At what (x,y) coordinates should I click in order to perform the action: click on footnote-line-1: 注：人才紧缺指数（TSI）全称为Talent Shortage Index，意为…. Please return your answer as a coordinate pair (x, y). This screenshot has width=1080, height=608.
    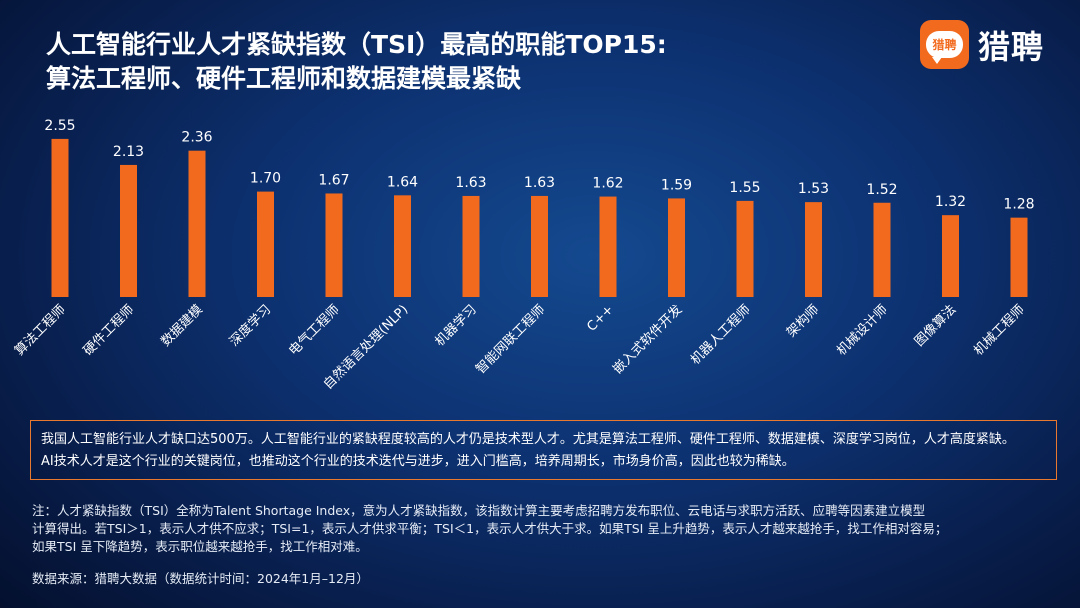
    Looking at the image, I should click on (479, 510).